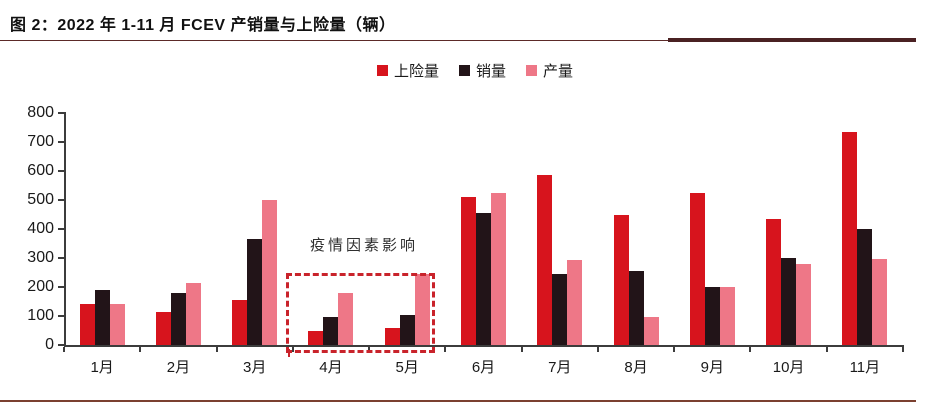  What do you see at coordinates (178, 367) in the screenshot?
I see `x-axis-category-label: 2月` at bounding box center [178, 367].